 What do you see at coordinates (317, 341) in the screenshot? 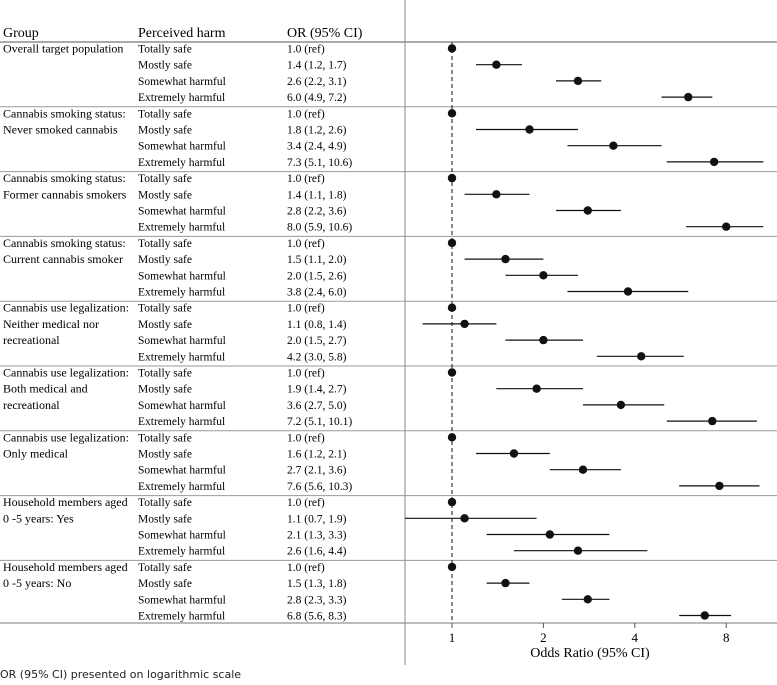
I see `or-ci-cell: 2.0 (1.5, 2.7)` at bounding box center [317, 341].